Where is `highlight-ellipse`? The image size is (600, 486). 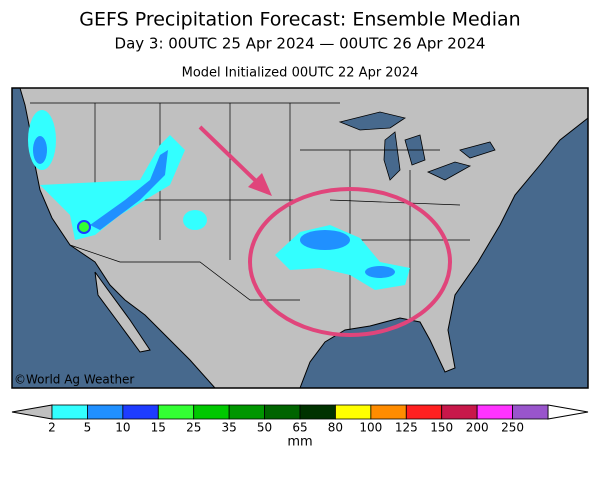
highlight-ellipse is located at coordinates (350, 262).